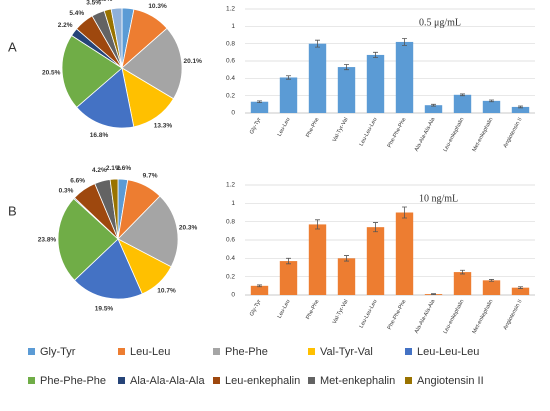  Describe the element at coordinates (262, 381) in the screenshot. I see `legend-label: Leu-enkephalin` at that location.